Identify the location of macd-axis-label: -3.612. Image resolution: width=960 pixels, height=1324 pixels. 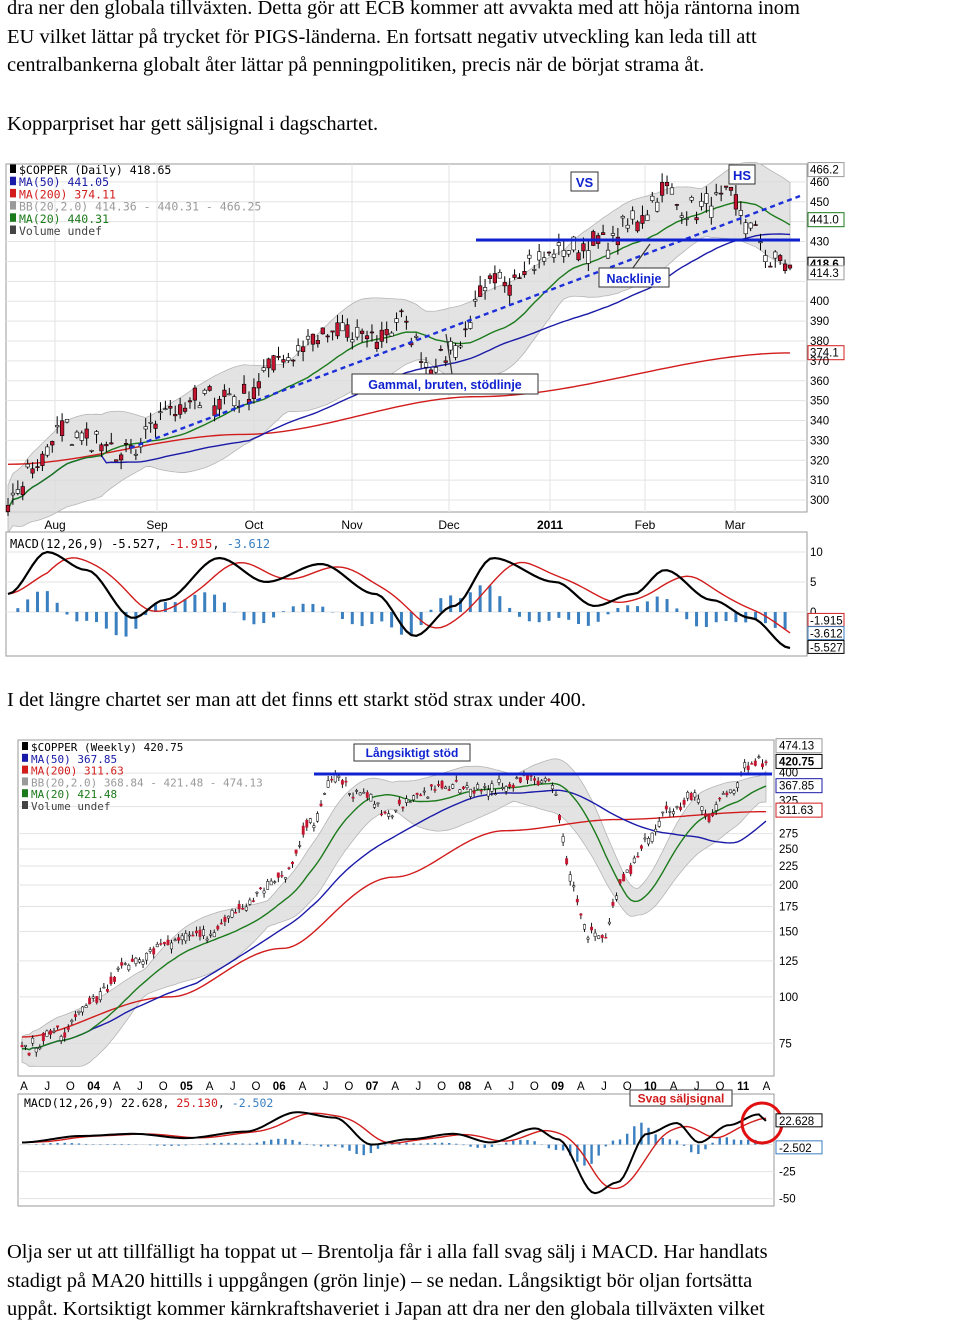
(826, 635).